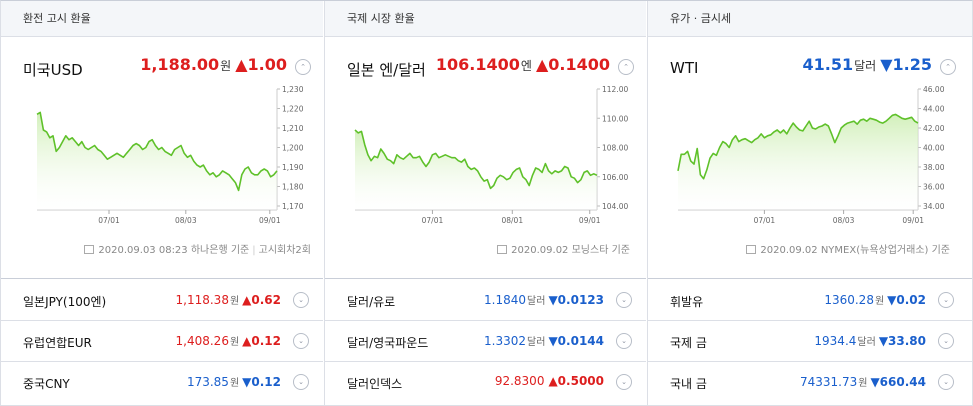  What do you see at coordinates (388, 343) in the screenshot?
I see `row-name: 달러/영국파운드` at bounding box center [388, 343].